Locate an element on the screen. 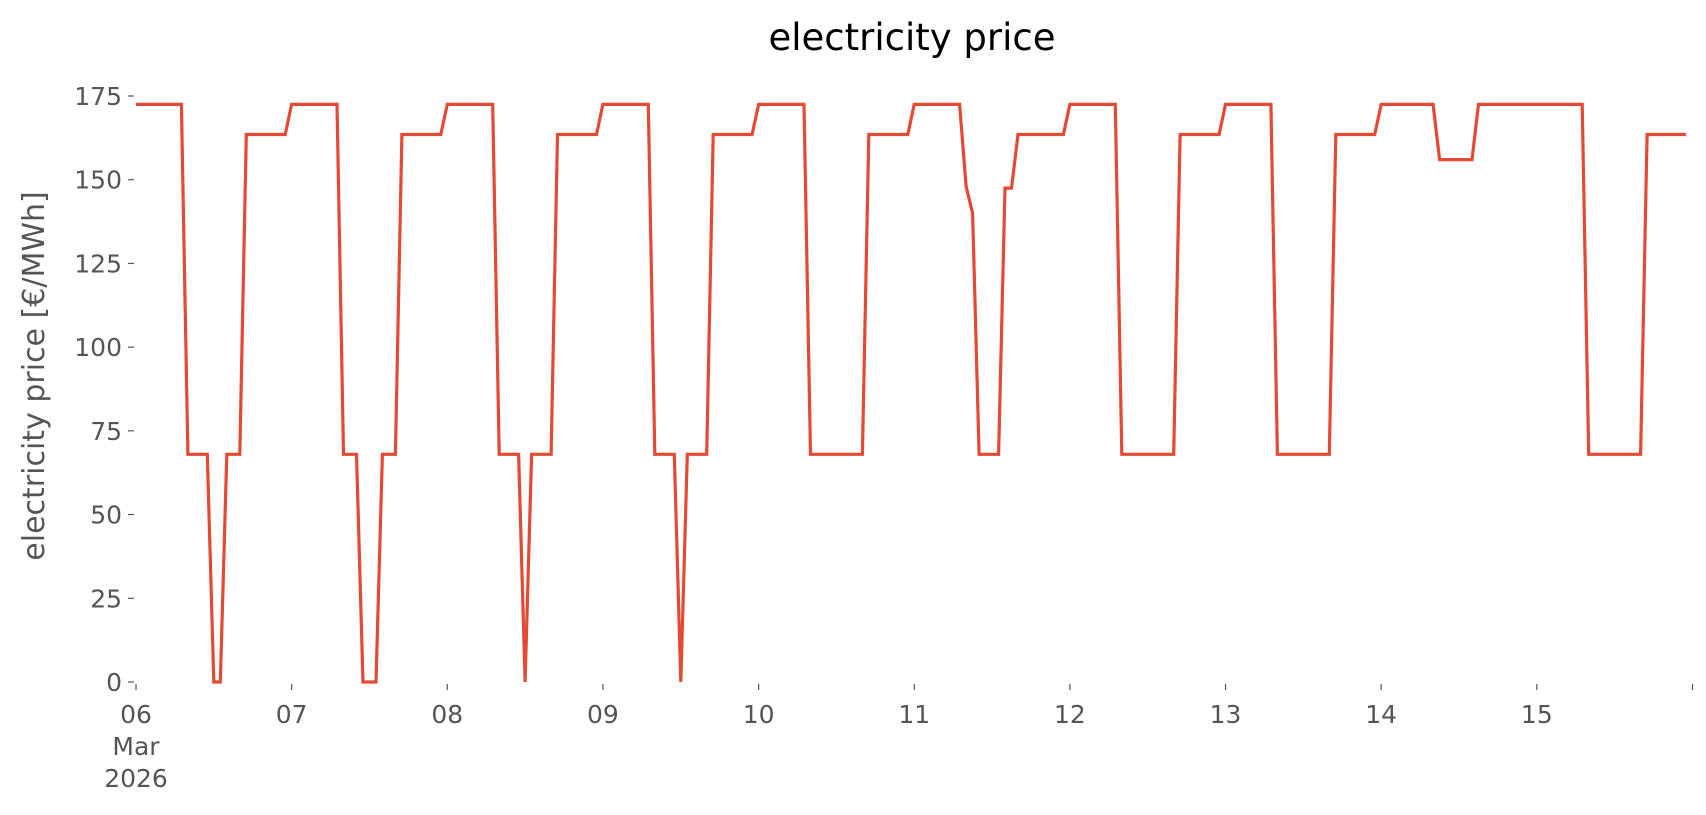 This screenshot has width=1706, height=815. chart-title: electricity price is located at coordinates (911, 37).